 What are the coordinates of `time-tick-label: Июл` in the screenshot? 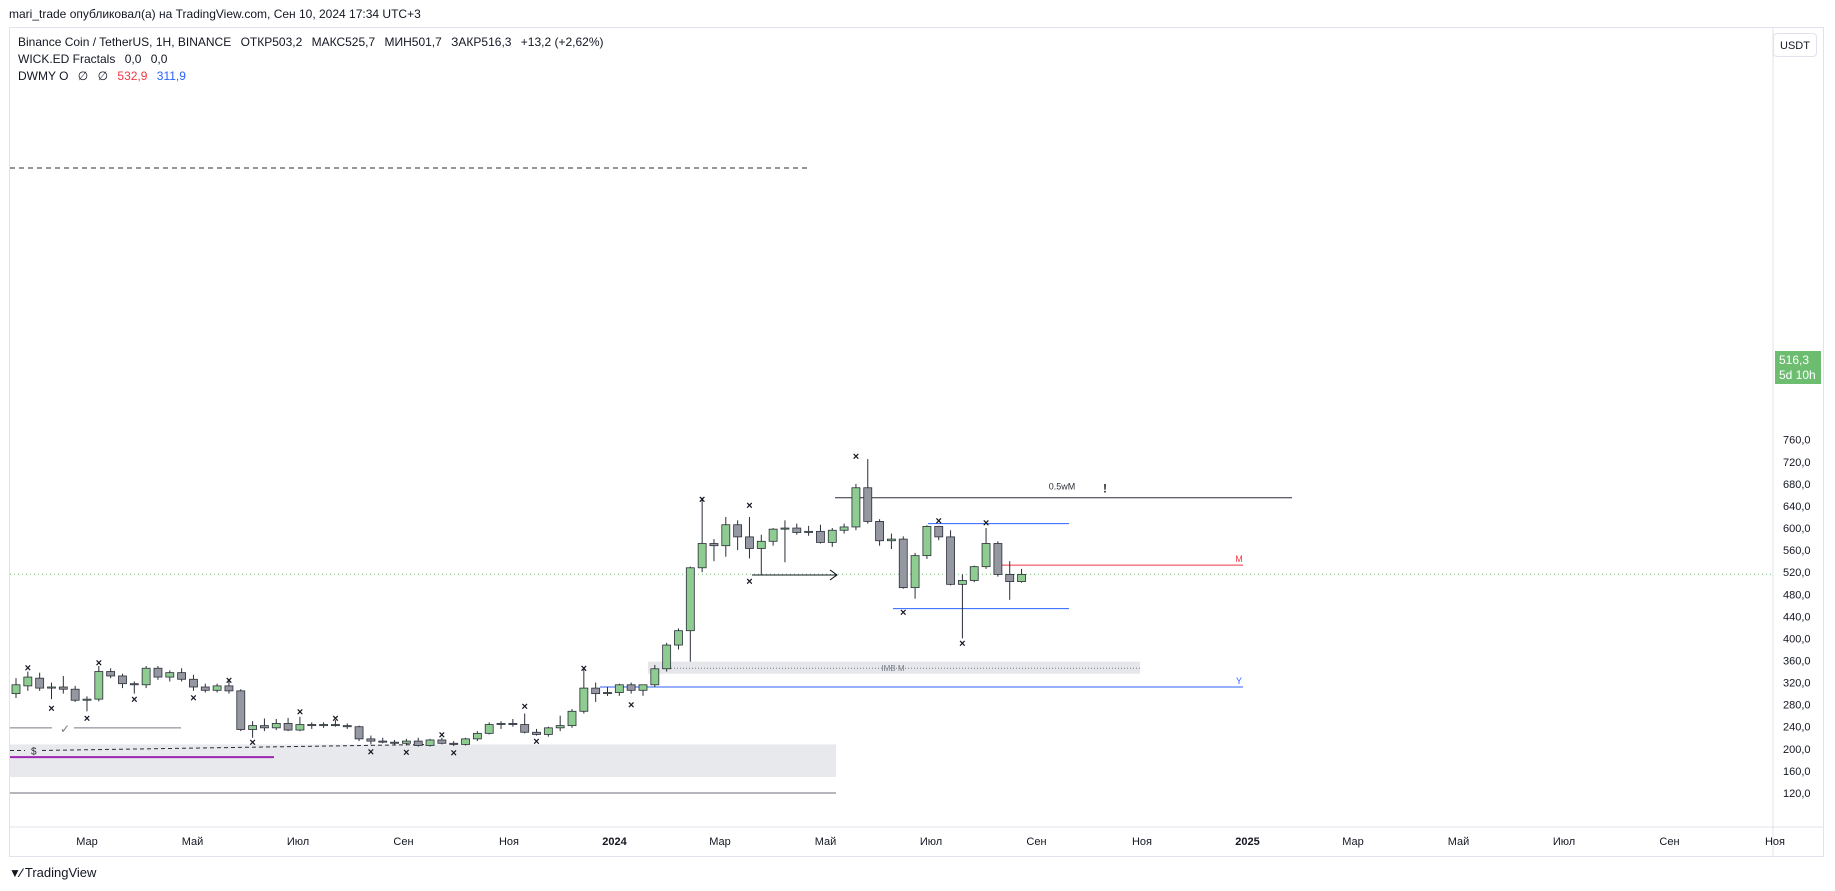 It's located at (1564, 842).